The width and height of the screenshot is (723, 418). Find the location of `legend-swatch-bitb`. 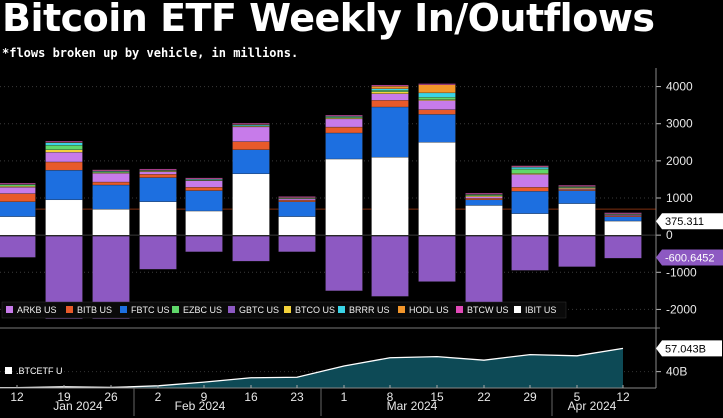

legend-swatch-bitb is located at coordinates (69, 309).